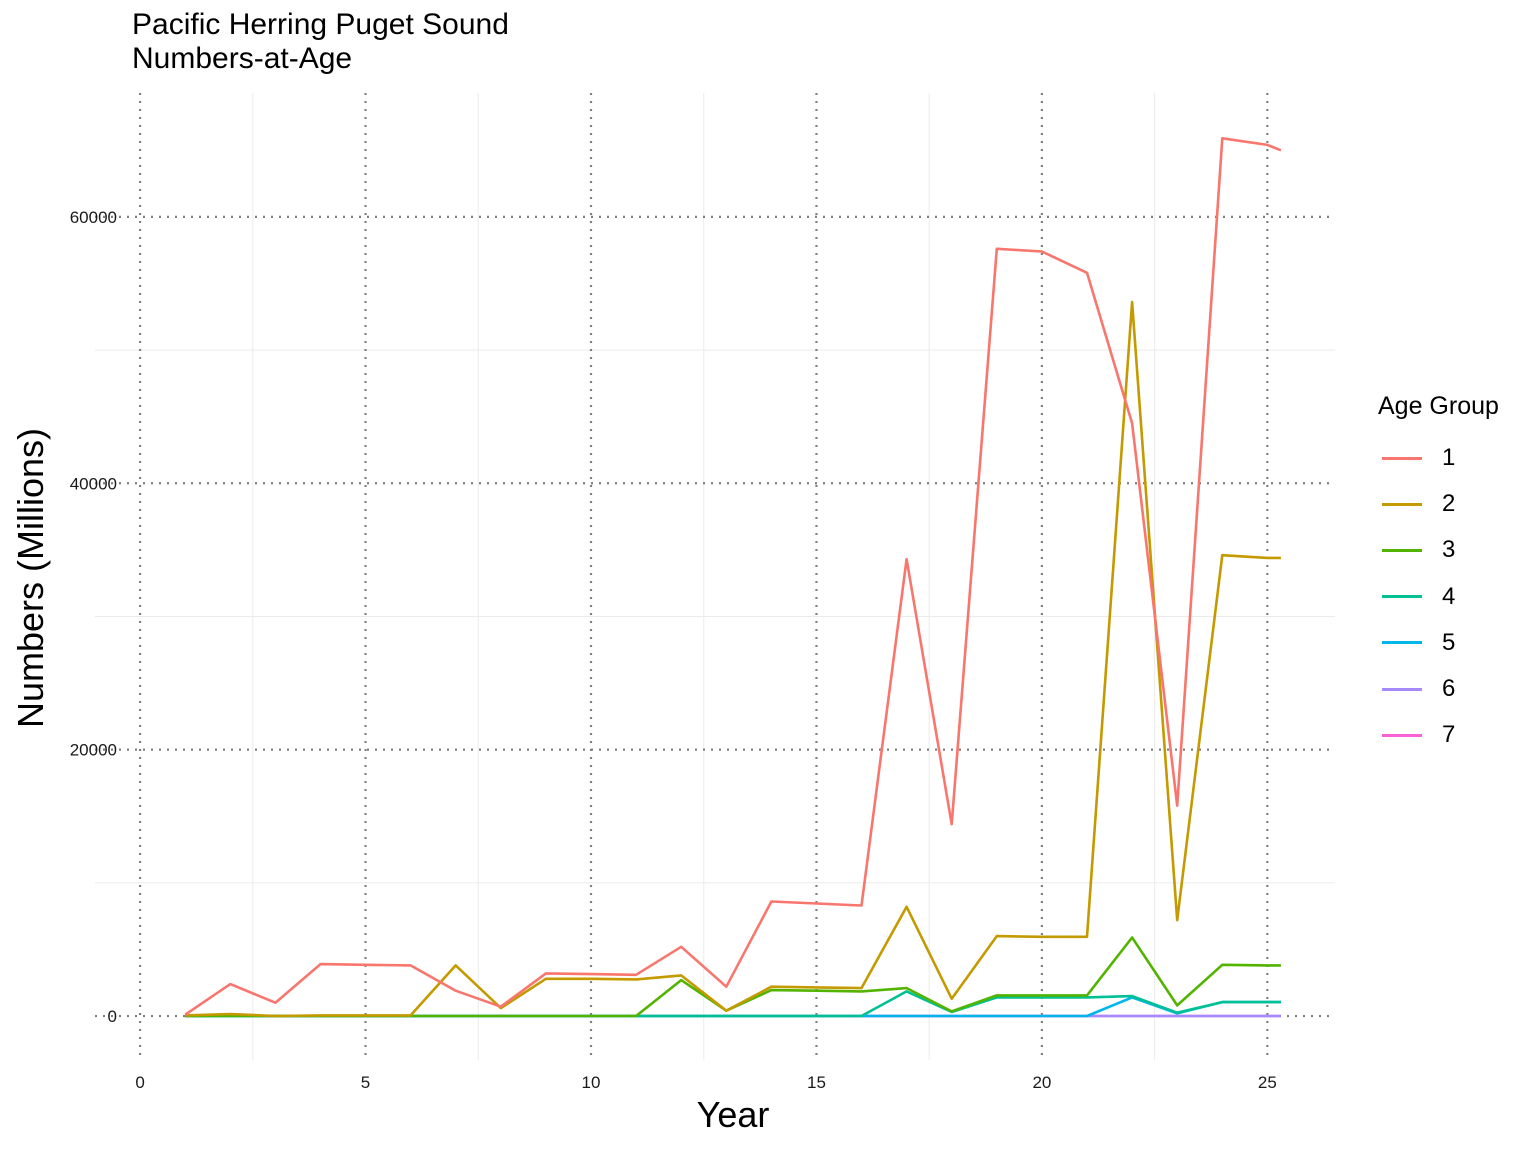  I want to click on x-tick-label: 20, so click(1041, 1082).